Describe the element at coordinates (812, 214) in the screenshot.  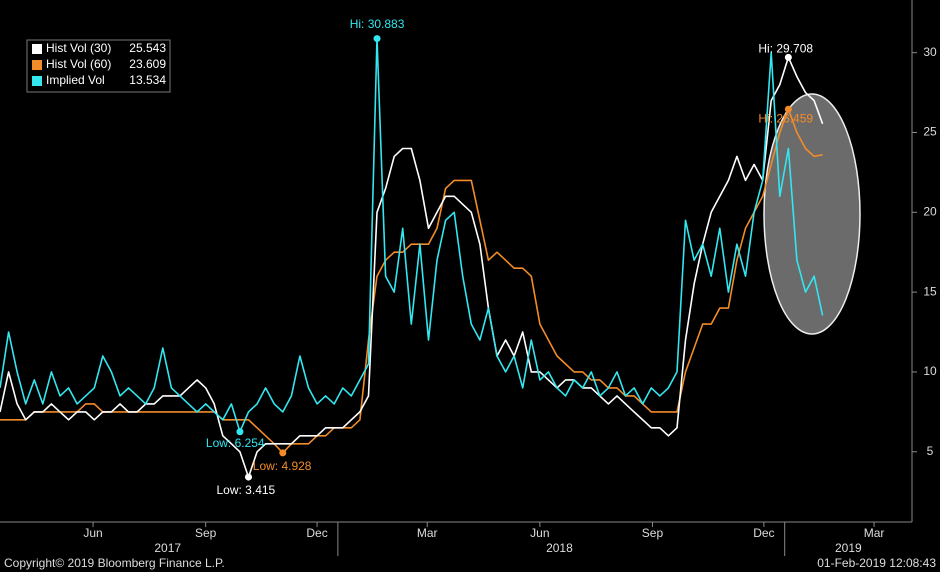
I see `highlight-ellipse` at that location.